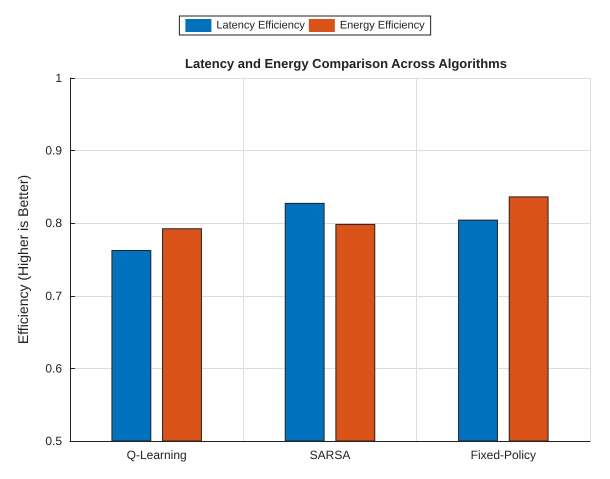  What do you see at coordinates (261, 26) in the screenshot?
I see `legend-label: Latency Efficiency` at bounding box center [261, 26].